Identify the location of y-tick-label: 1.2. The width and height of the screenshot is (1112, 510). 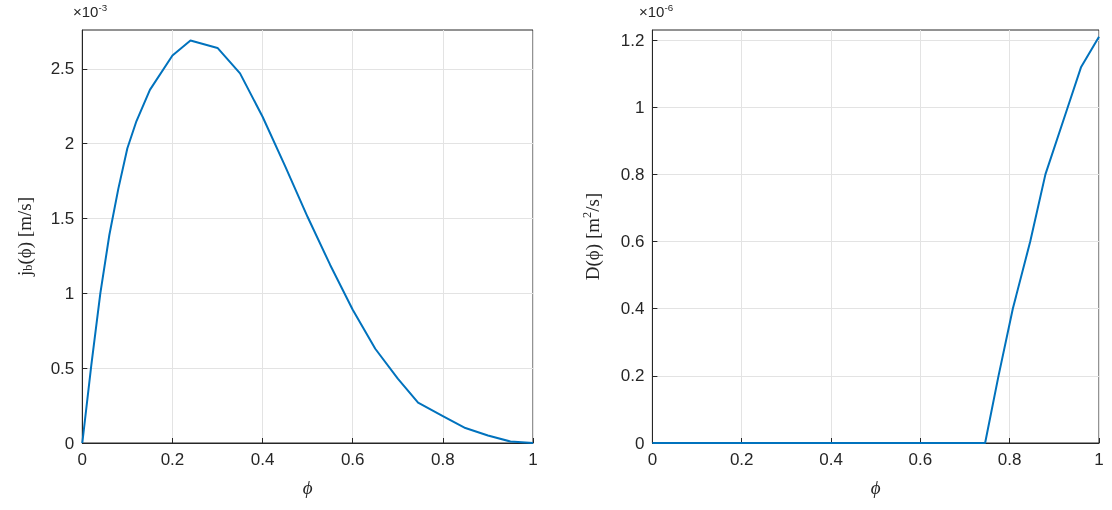
(632, 40).